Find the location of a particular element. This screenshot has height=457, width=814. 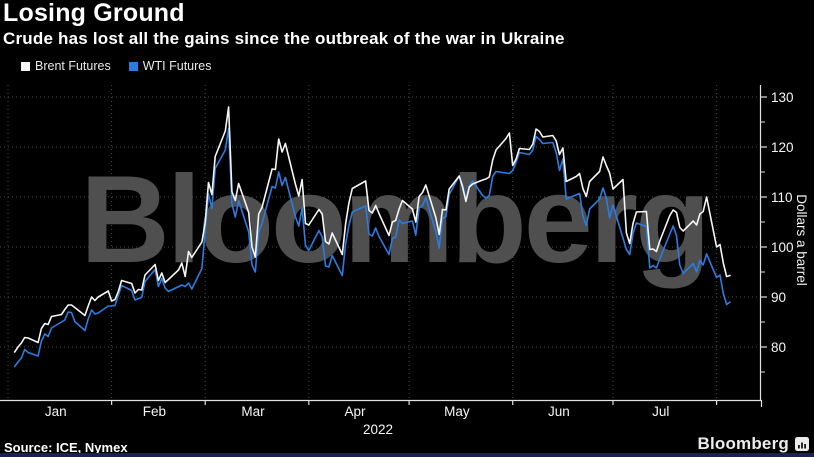

bloomberg-terminal-icon is located at coordinates (802, 444).